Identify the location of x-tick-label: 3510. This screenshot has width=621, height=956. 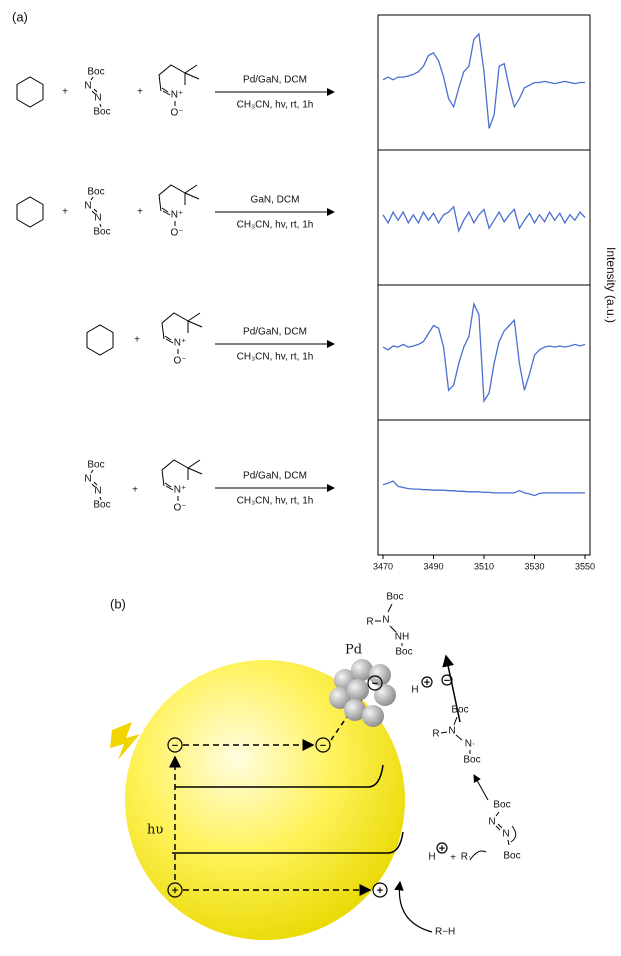
(484, 566).